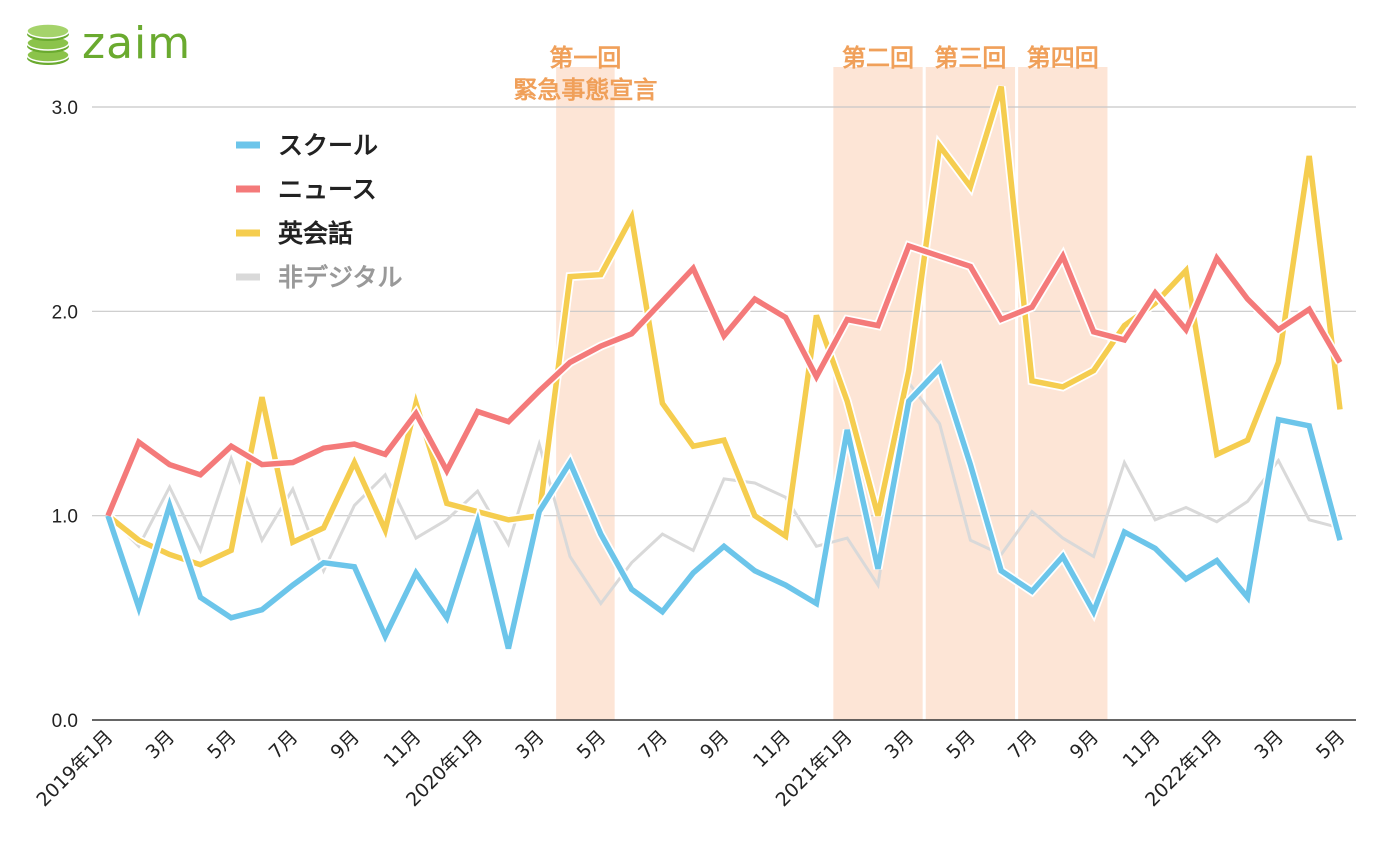 The width and height of the screenshot is (1400, 860). Describe the element at coordinates (340, 277) in the screenshot. I see `legend-label: 非デジタル` at that location.